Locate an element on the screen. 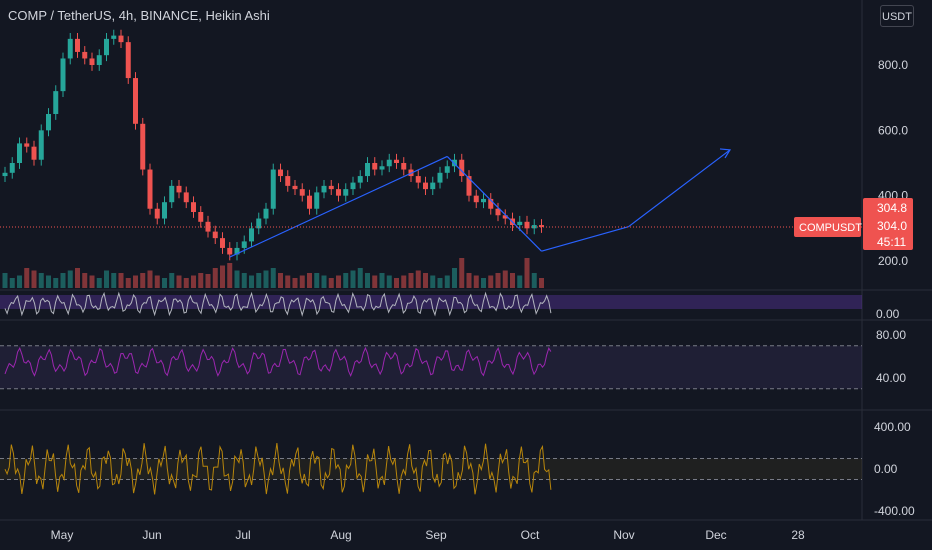 This screenshot has width=932, height=550. cci-line is located at coordinates (278, 469).